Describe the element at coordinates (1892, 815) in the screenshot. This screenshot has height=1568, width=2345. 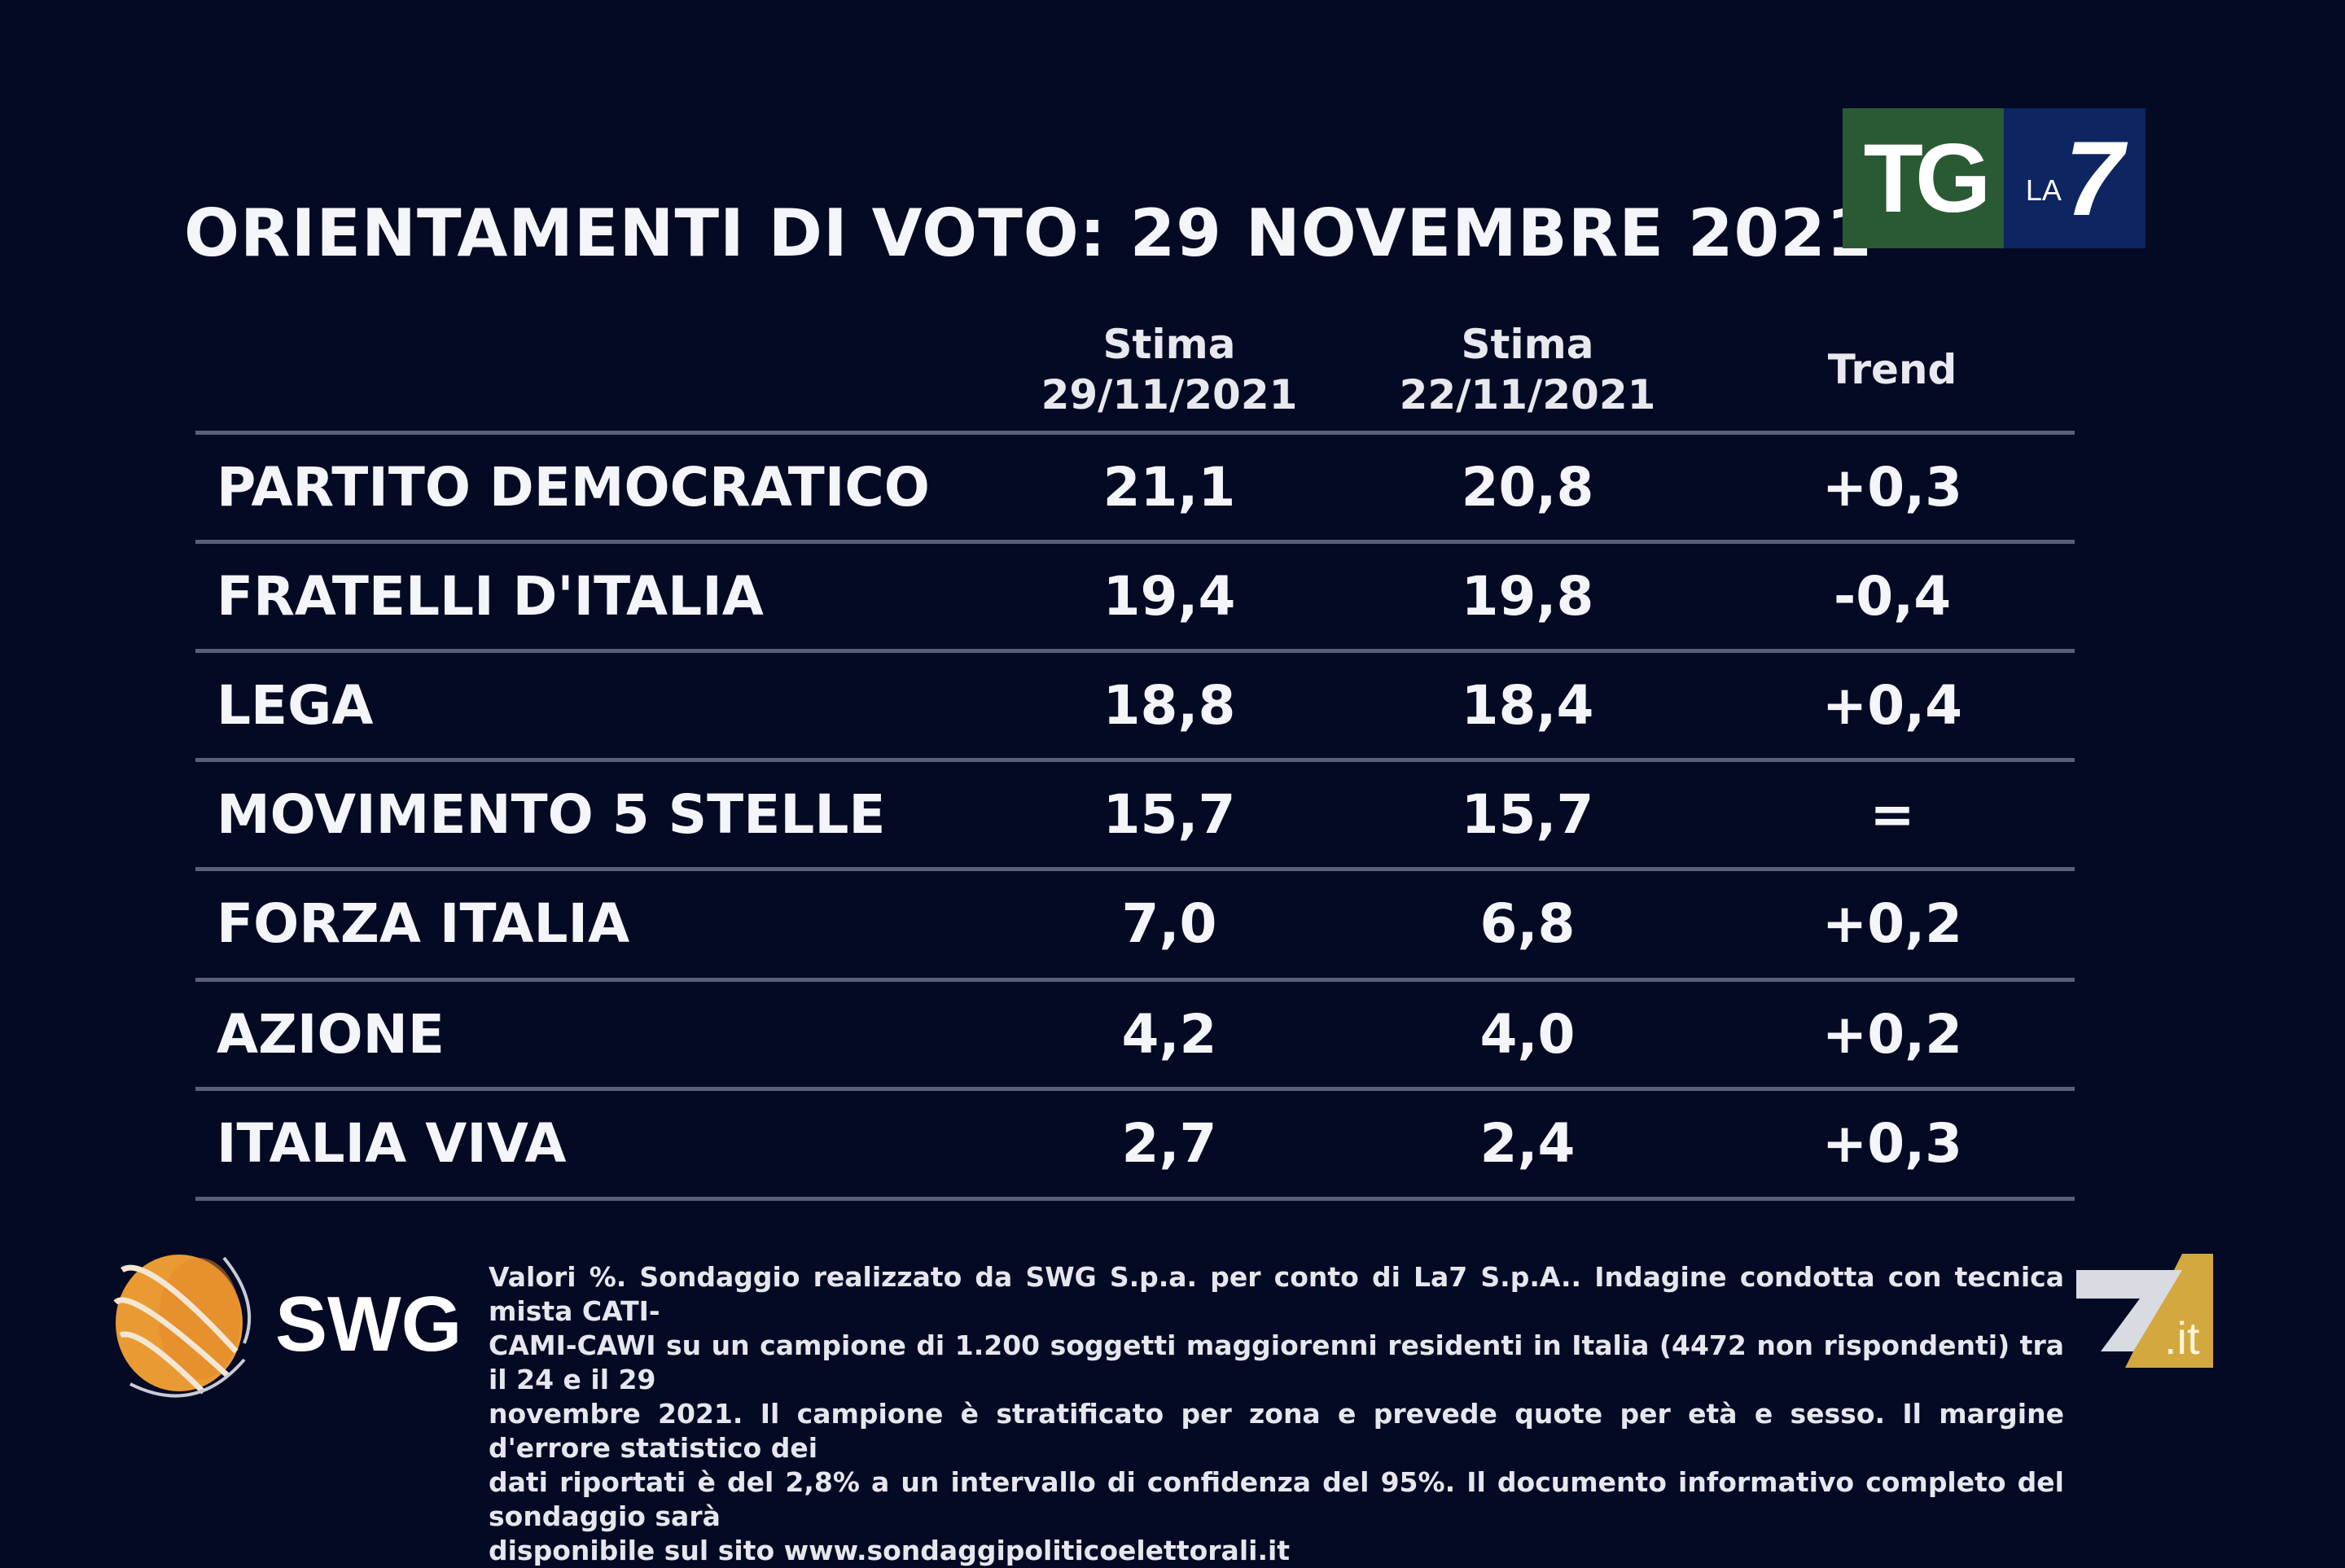
I see `trend-value: =` at that location.